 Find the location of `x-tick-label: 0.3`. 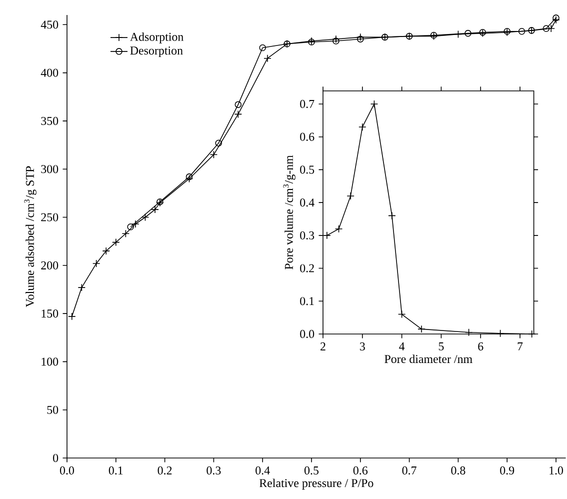

x-tick-label: 0.3 is located at coordinates (213, 470).